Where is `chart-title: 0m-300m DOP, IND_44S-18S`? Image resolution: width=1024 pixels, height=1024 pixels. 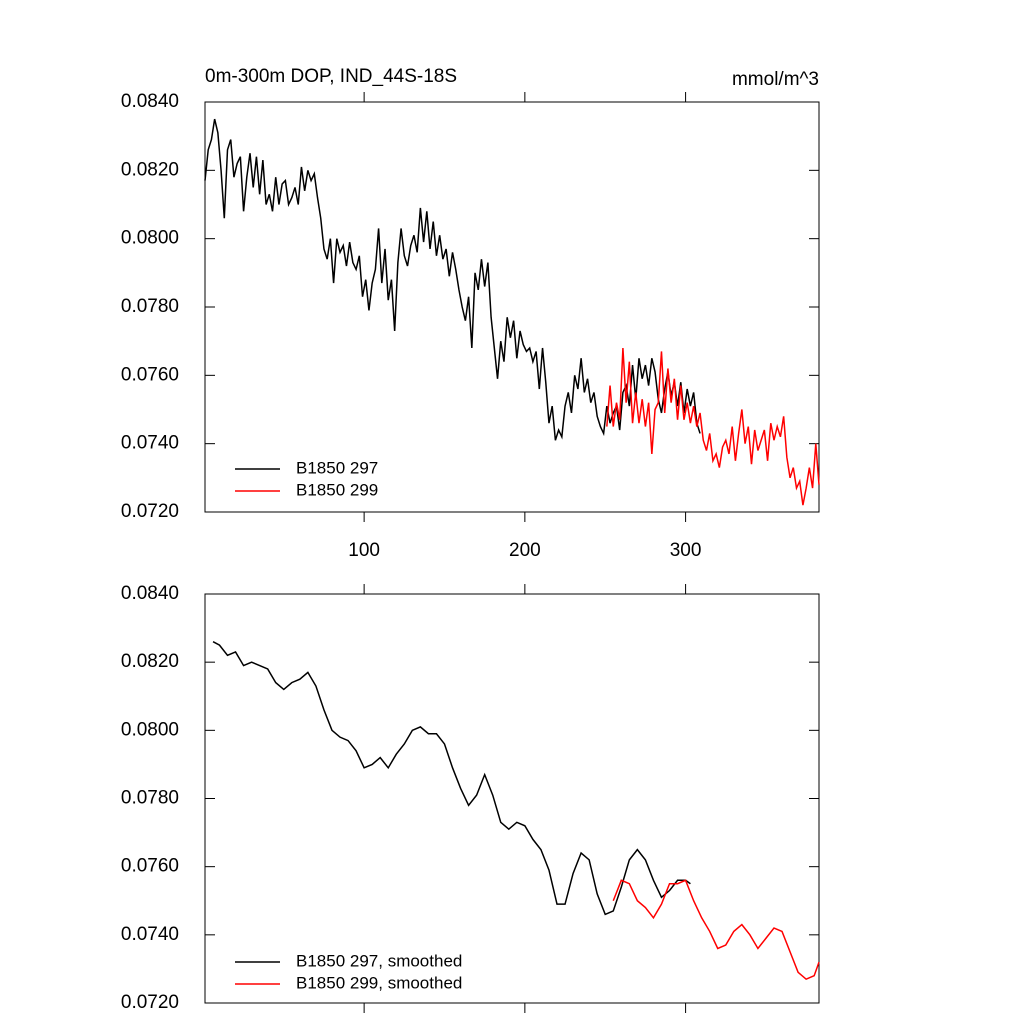
chart-title: 0m-300m DOP, IND_44S-18S is located at coordinates (331, 76).